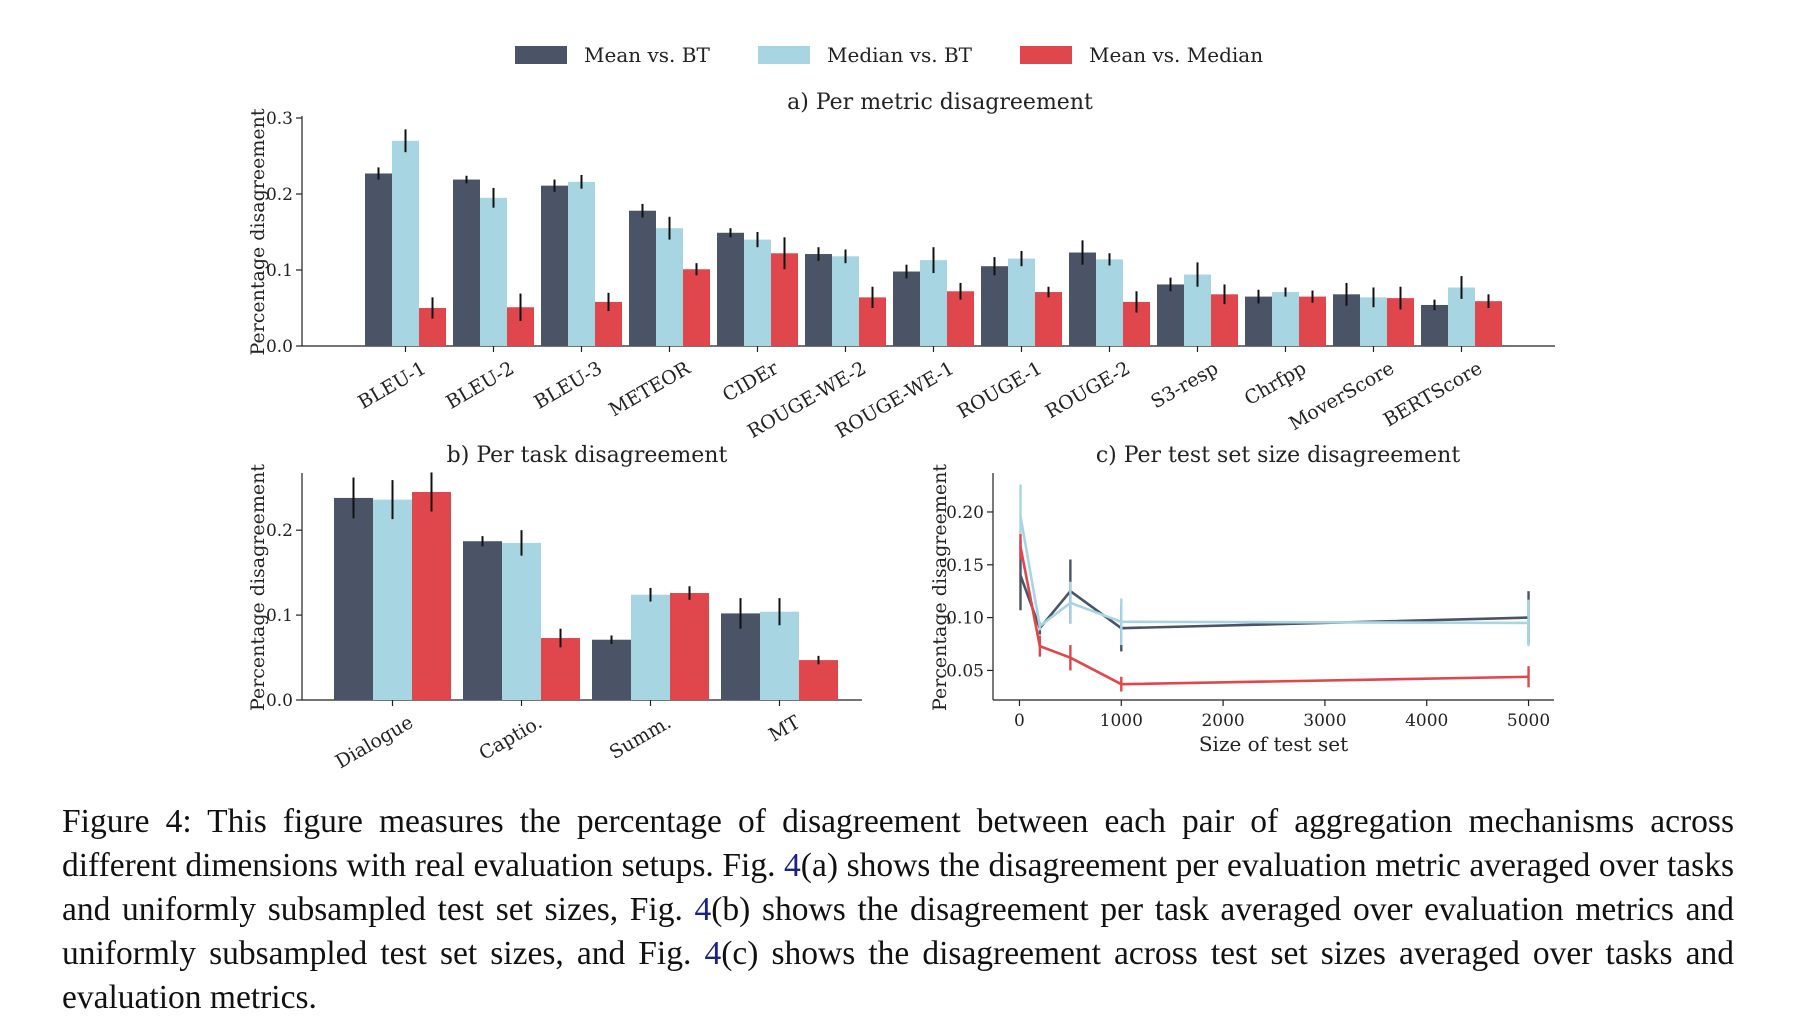 The width and height of the screenshot is (1794, 1035). Describe the element at coordinates (279, 701) in the screenshot. I see `panel-b-y-tick-label-0: 0.0` at that location.